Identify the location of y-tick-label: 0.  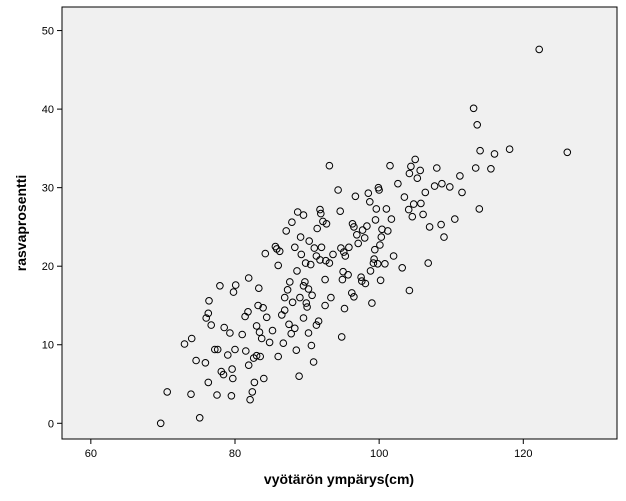
(51, 424).